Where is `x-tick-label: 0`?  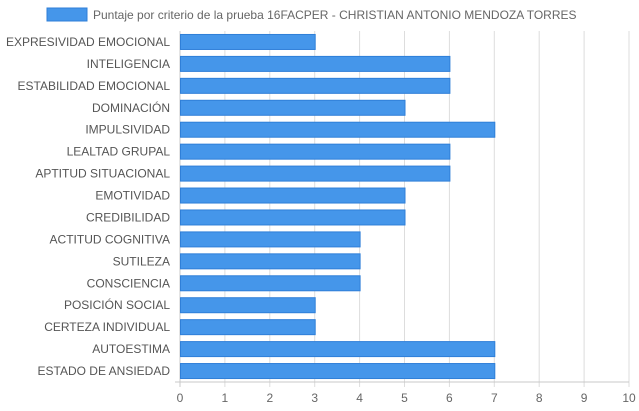
x-tick-label: 0 is located at coordinates (180, 398).